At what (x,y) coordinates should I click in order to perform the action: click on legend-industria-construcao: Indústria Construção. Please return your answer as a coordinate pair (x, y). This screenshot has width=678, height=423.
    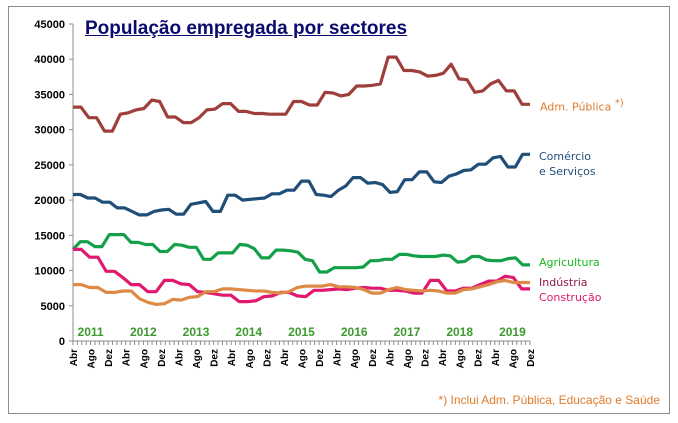
    Looking at the image, I should click on (570, 290).